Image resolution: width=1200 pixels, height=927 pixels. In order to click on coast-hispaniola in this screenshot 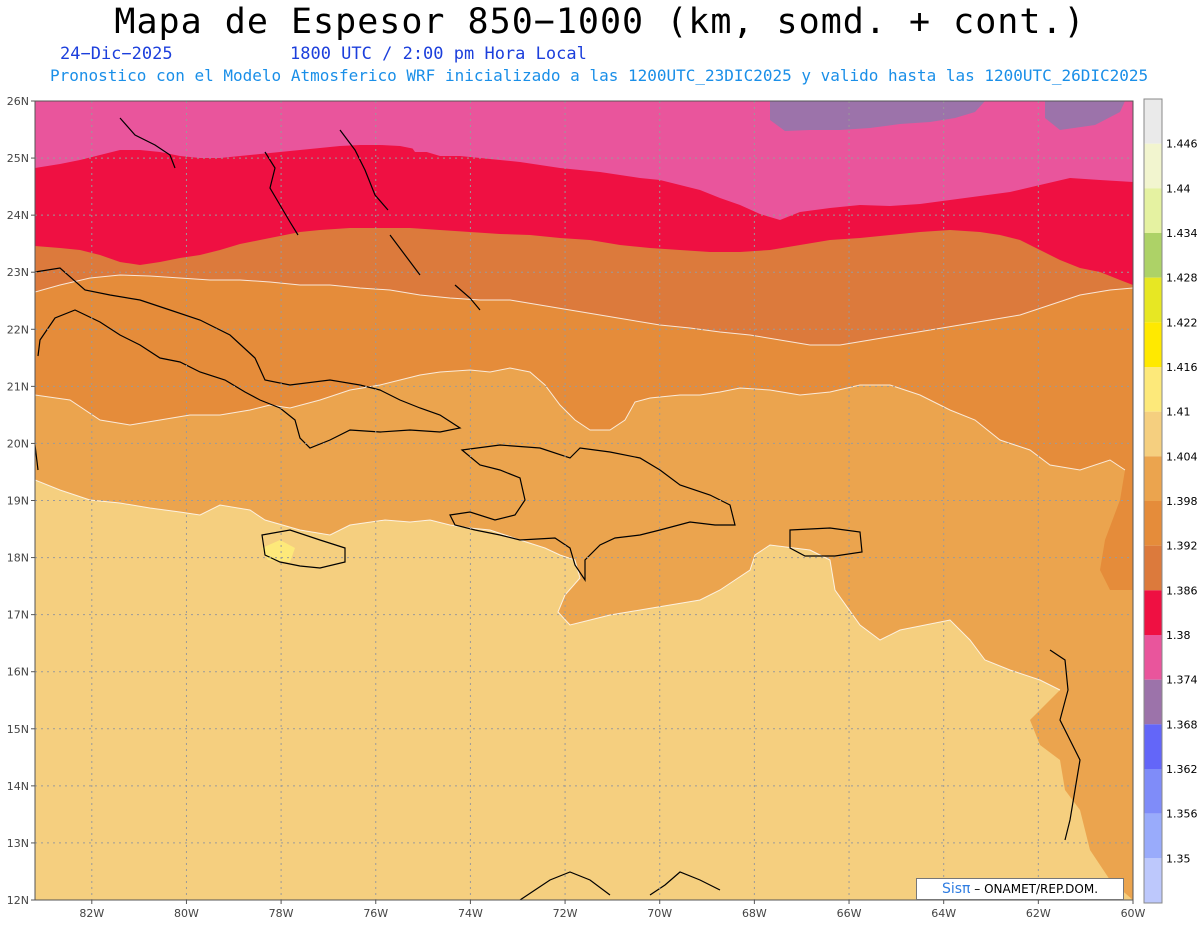, I will do `click(592, 513)`.